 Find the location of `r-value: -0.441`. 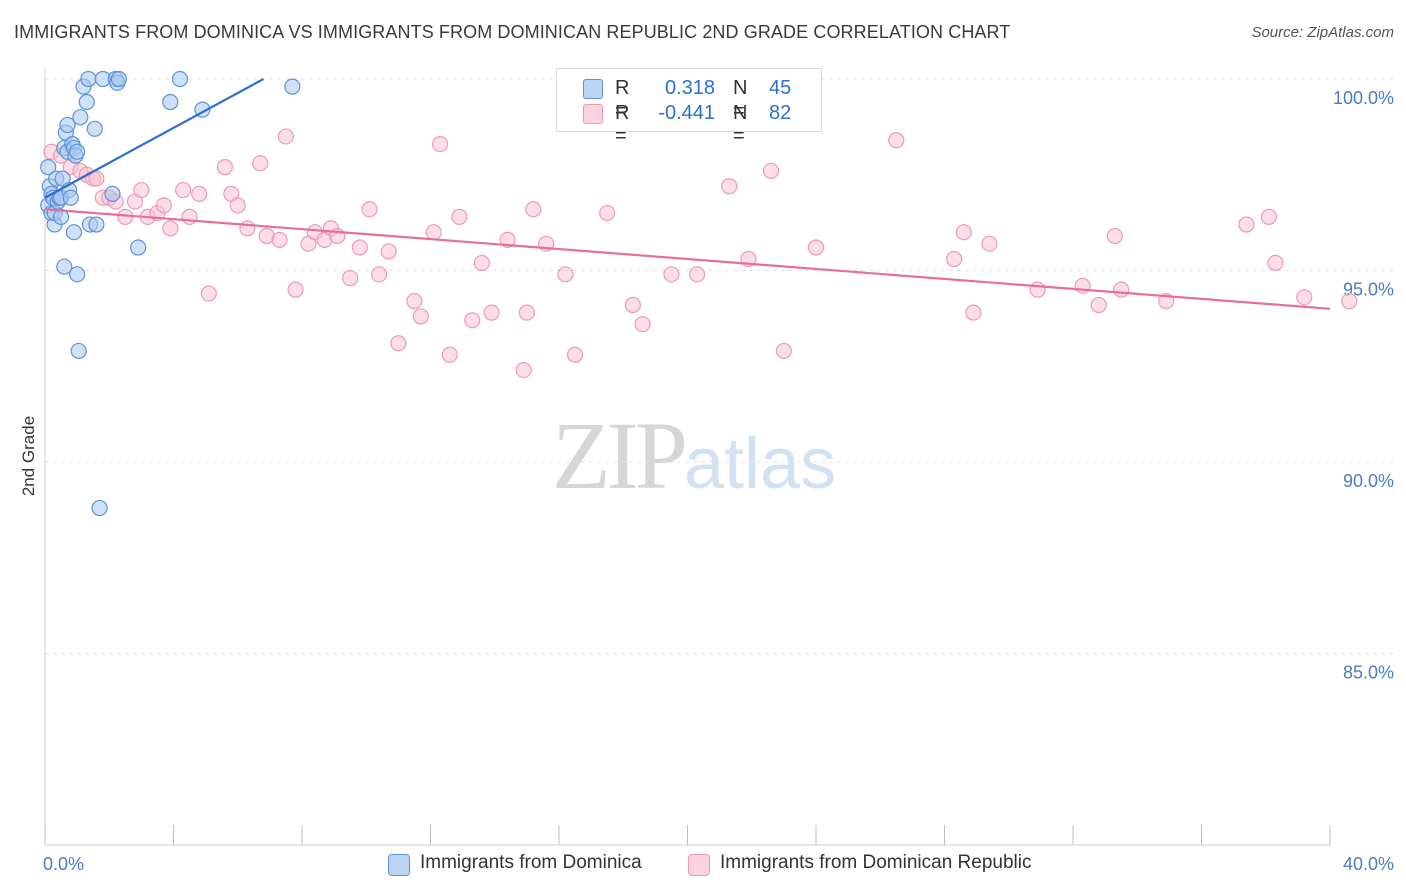

r-value: -0.441 is located at coordinates (686, 113).